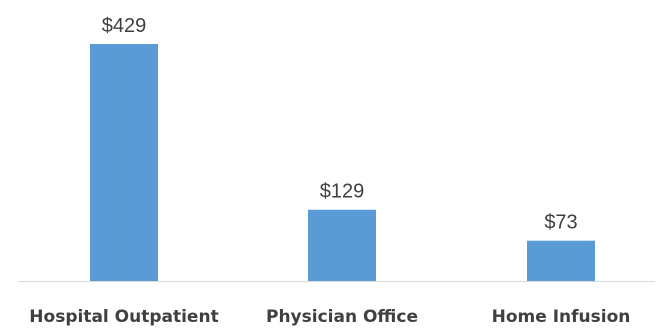  What do you see at coordinates (124, 26) in the screenshot?
I see `data-label-0: $429` at bounding box center [124, 26].